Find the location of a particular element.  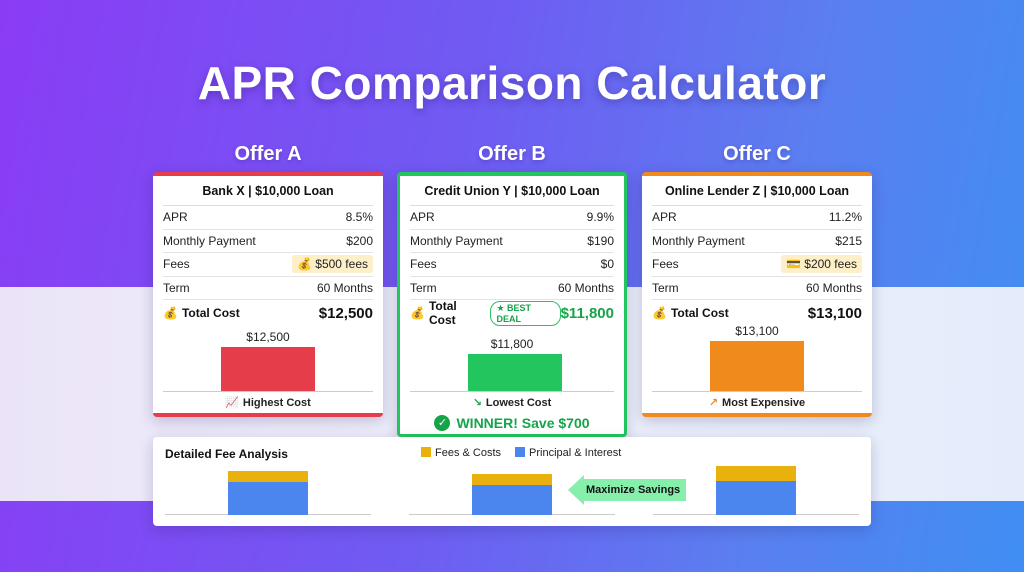

total-row: 💰 Total Cost ★ BEST DEAL $11,800 is located at coordinates (512, 313).